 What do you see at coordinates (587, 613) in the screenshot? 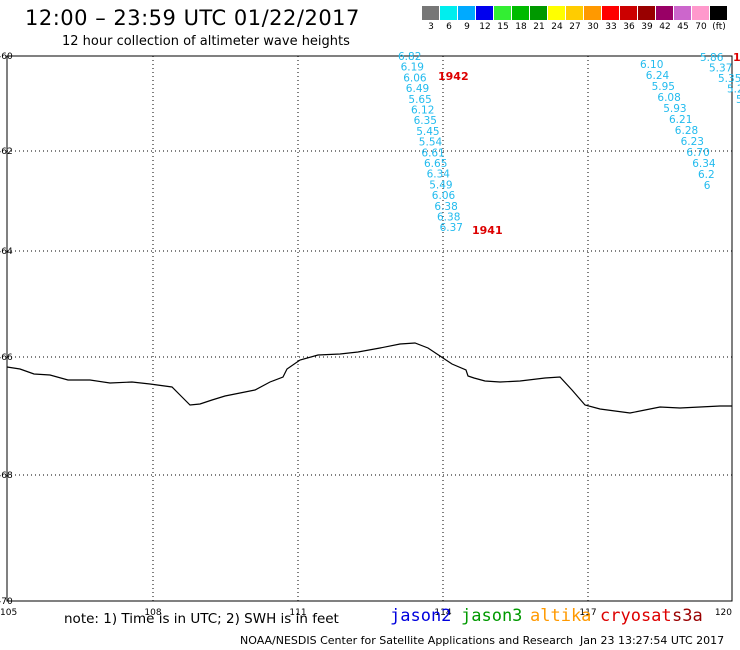
I see `x-tick-label: 117` at bounding box center [587, 613].